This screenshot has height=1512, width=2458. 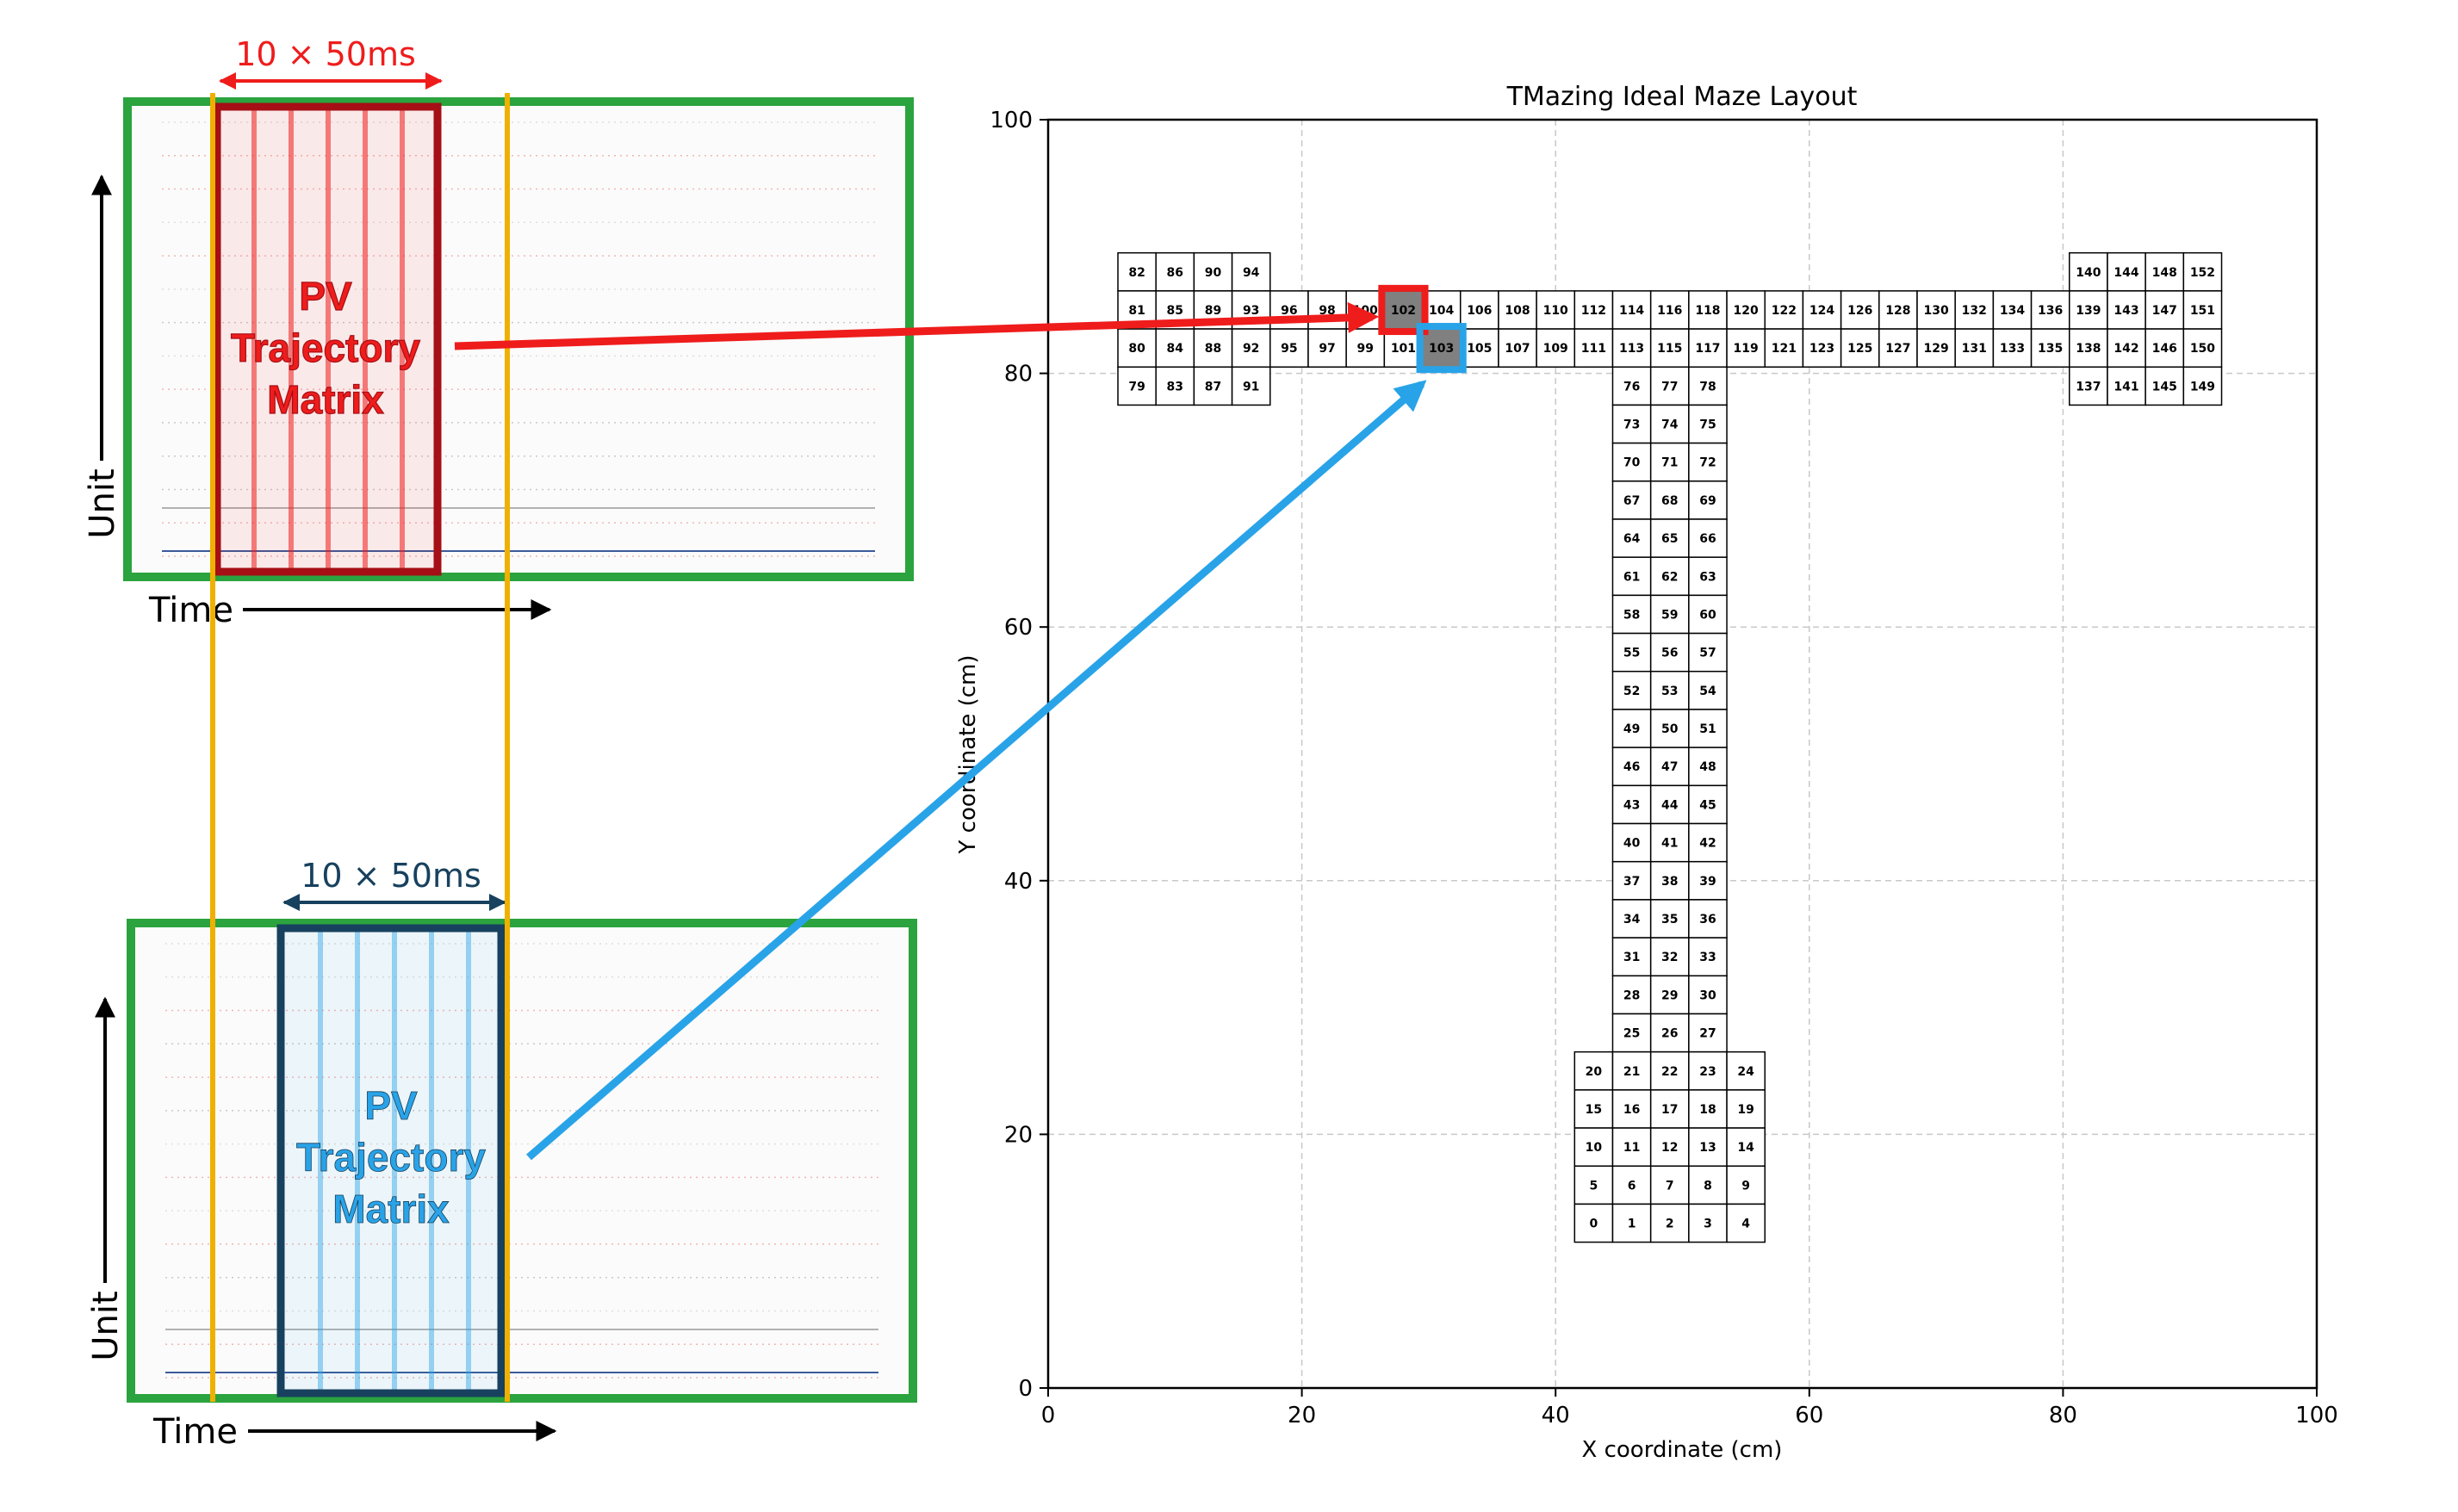 What do you see at coordinates (1175, 349) in the screenshot?
I see `maze-cell-label: 84` at bounding box center [1175, 349].